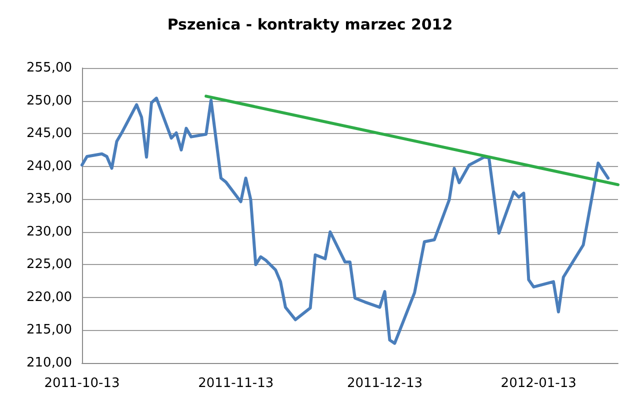 The height and width of the screenshot is (413, 620). I want to click on y-tick-label: 230,00, so click(49, 232).